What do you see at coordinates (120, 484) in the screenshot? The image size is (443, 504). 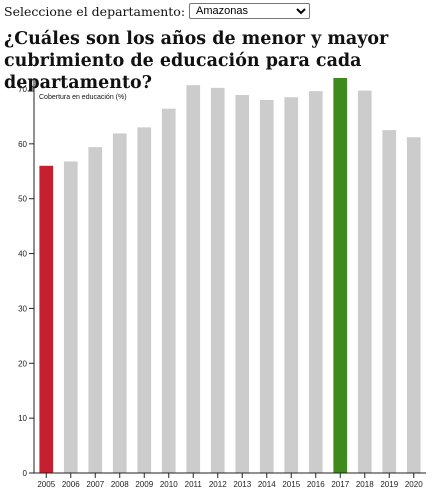 I see `x-tick-label: 2008` at bounding box center [120, 484].